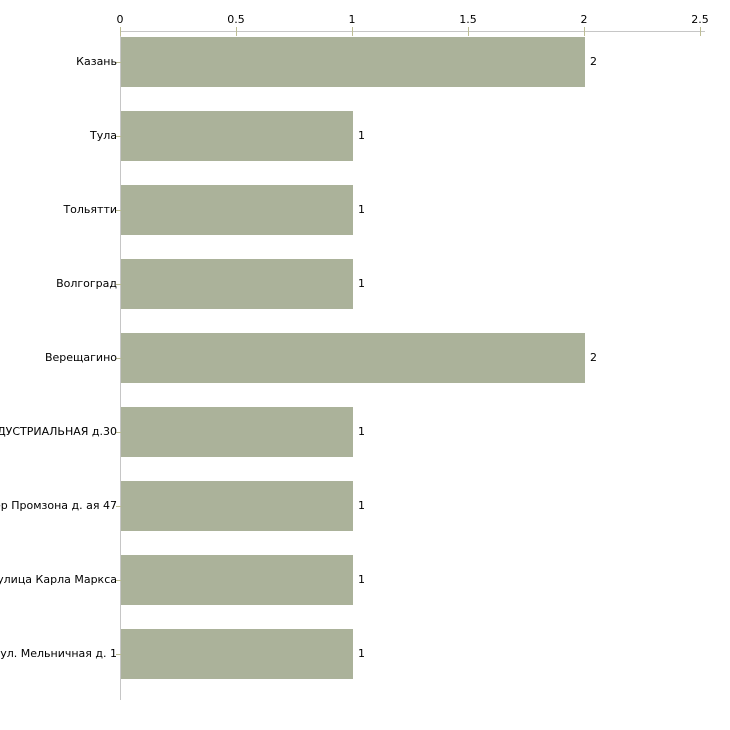  I want to click on category-label: Тольятти, so click(90, 209).